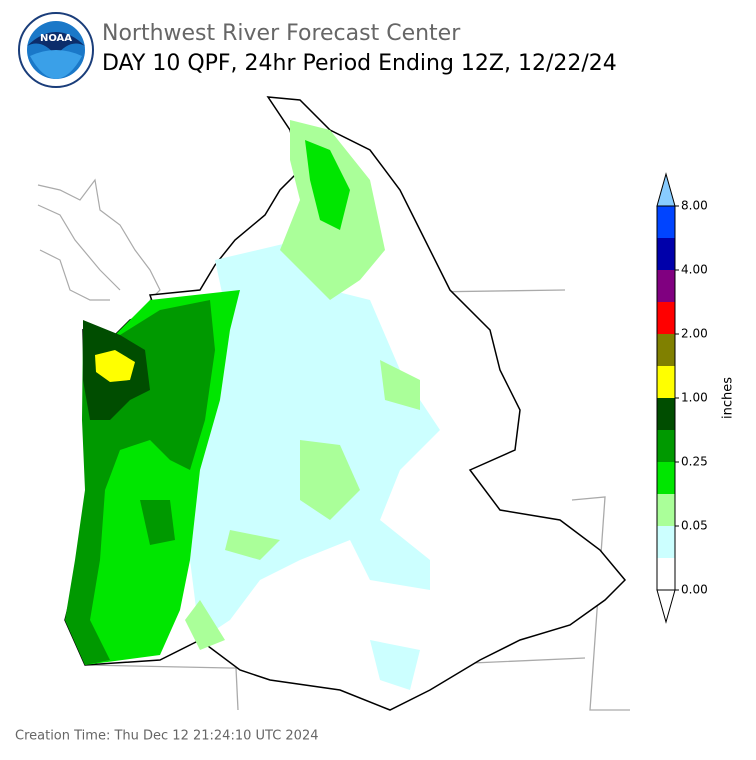 This screenshot has width=756, height=760. I want to click on colorbar-tick-label: 0.05, so click(694, 526).